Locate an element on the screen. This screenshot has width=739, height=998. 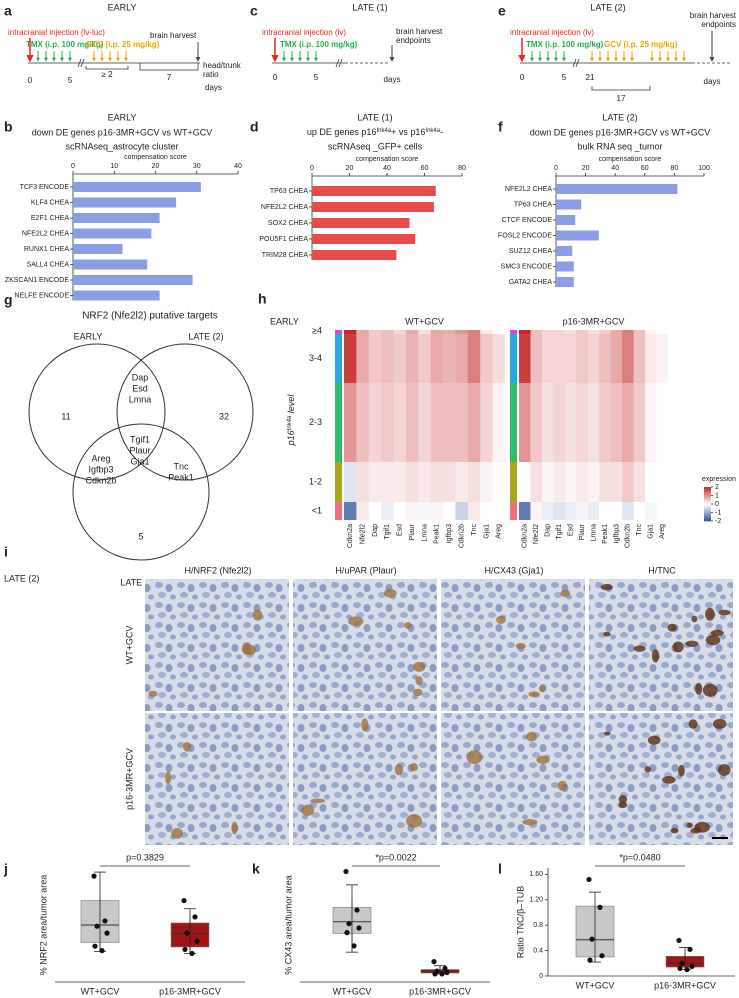
text-part: - is located at coordinates (441, 132).